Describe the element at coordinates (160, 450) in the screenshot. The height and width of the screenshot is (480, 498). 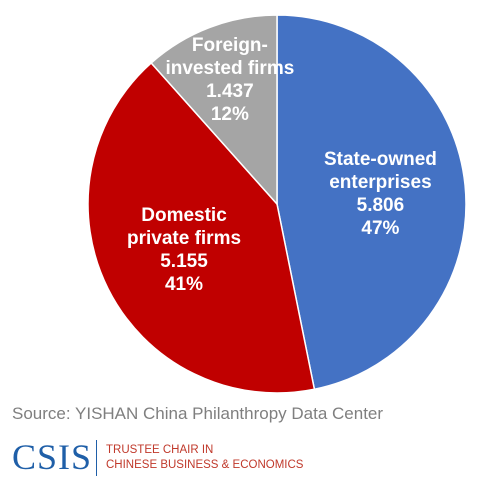
I see `logo-line: TRUSTEE CHAIR IN` at that location.